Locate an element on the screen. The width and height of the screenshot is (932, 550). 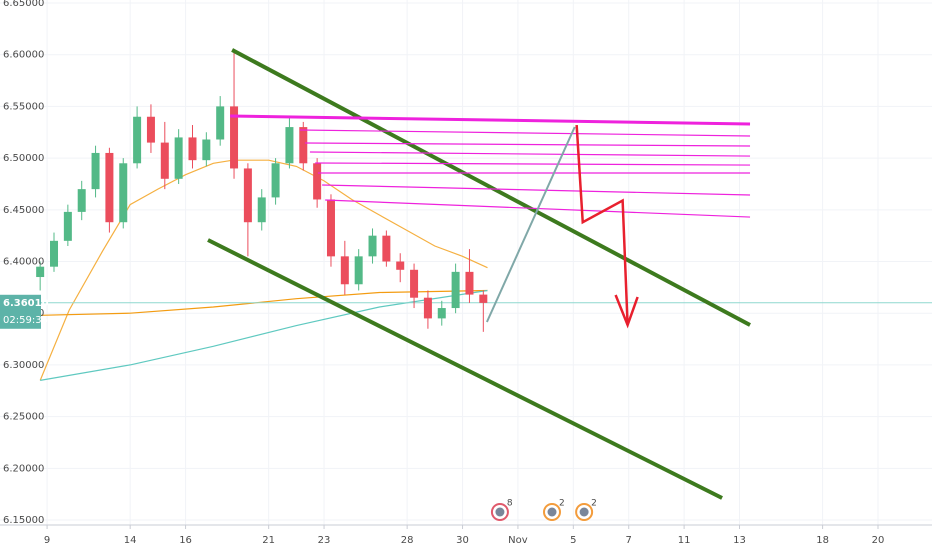
x-tick-label: 11 is located at coordinates (684, 540).